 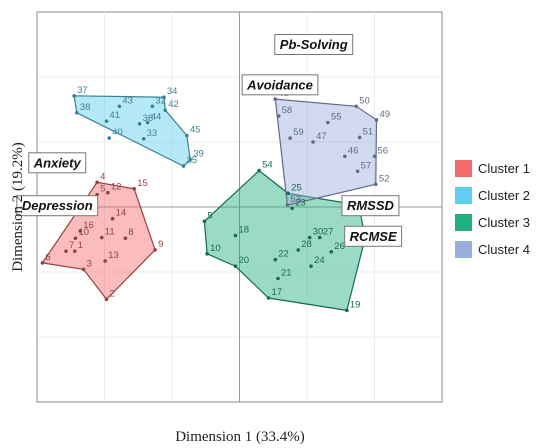 What do you see at coordinates (385, 114) in the screenshot?
I see `point-label: 49` at bounding box center [385, 114].